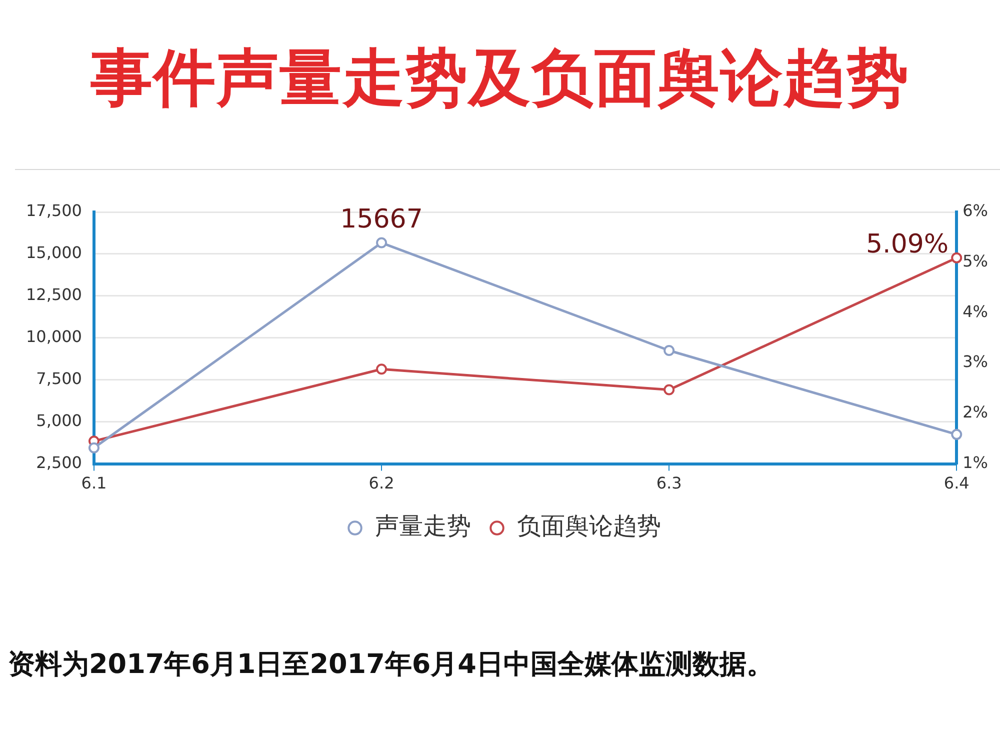 Image resolution: width=1000 pixels, height=740 pixels. What do you see at coordinates (975, 311) in the screenshot?
I see `y2-tick-label: 4%` at bounding box center [975, 311].